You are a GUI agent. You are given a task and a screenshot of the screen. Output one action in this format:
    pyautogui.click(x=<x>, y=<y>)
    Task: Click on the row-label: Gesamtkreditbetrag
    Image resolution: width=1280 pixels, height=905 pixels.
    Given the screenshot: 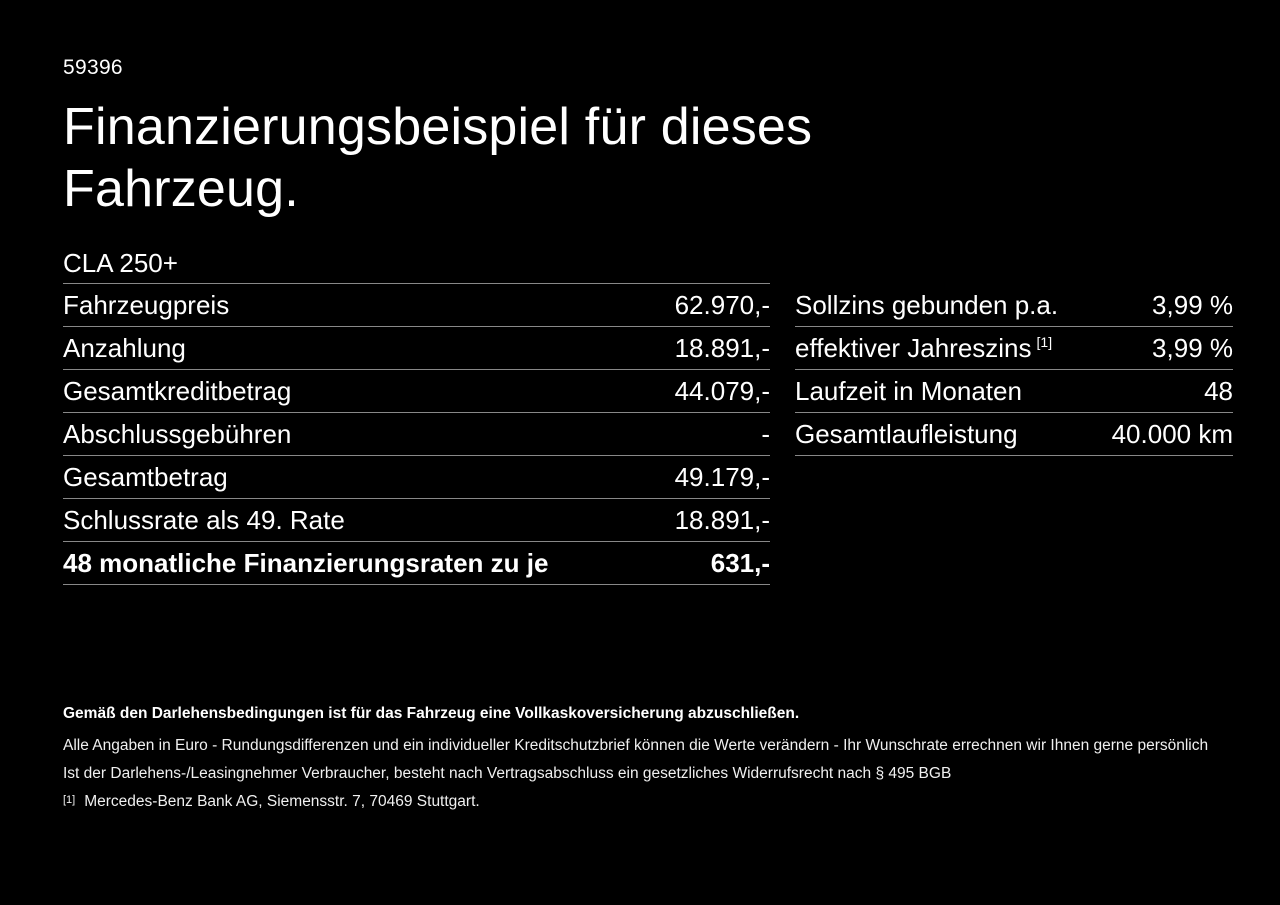 What is the action you would take?
    pyautogui.click(x=177, y=390)
    